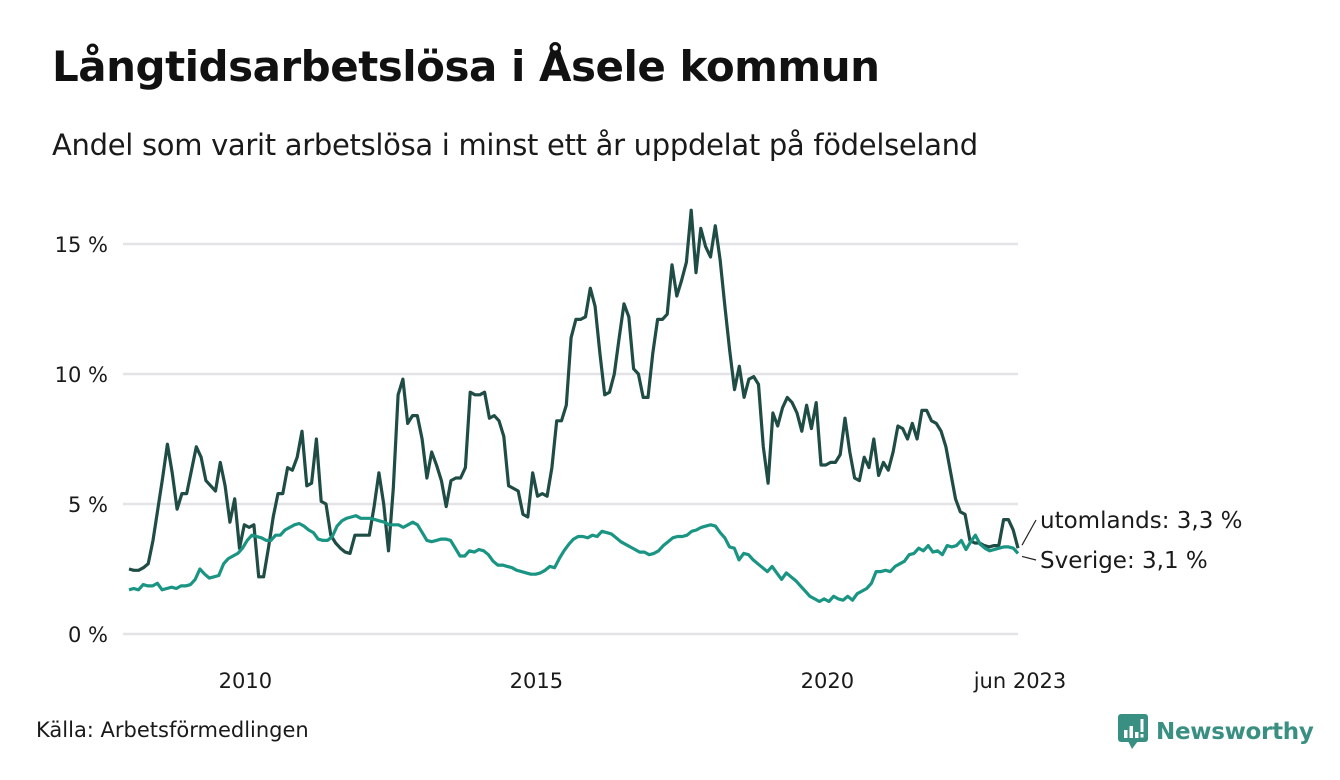  I want to click on x-tick-label: 2010, so click(245, 681).